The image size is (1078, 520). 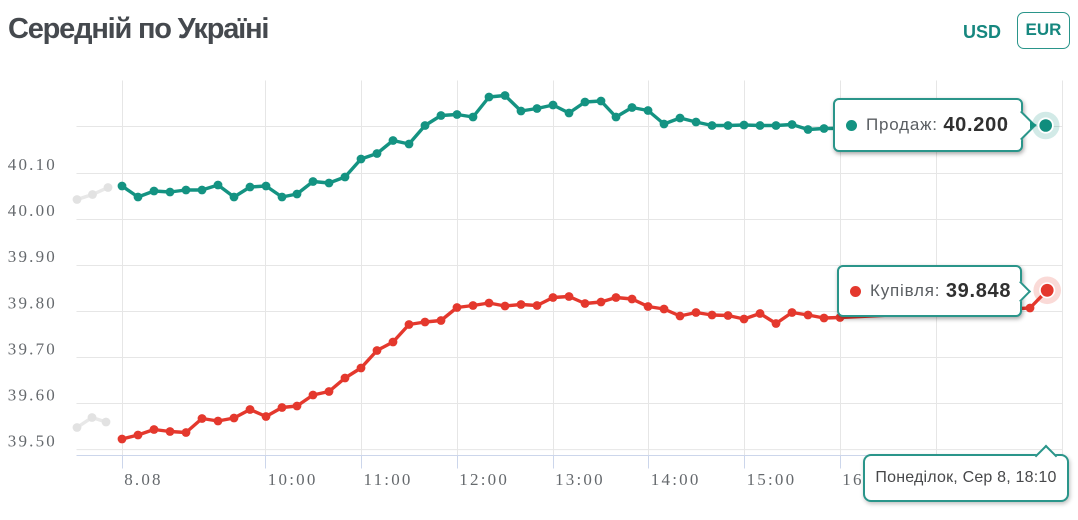 What do you see at coordinates (32, 395) in the screenshot?
I see `svg-text: 39.60` at bounding box center [32, 395].